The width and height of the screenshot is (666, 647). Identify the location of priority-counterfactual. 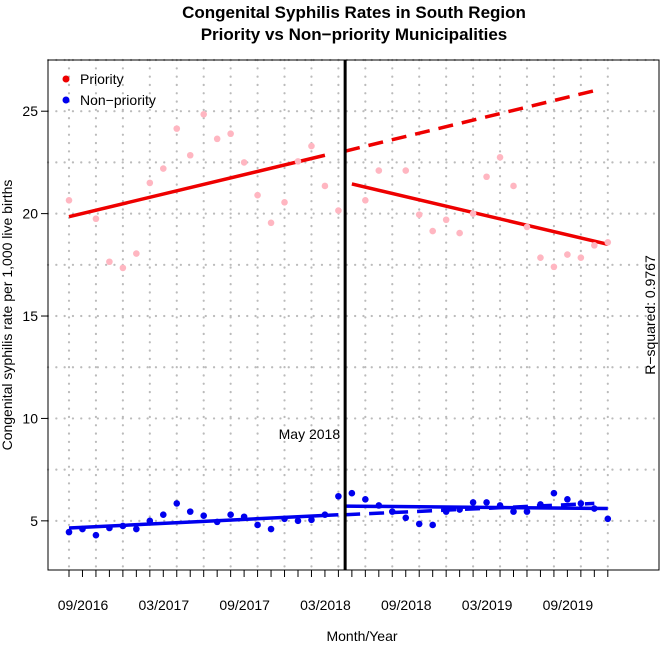
(469, 121).